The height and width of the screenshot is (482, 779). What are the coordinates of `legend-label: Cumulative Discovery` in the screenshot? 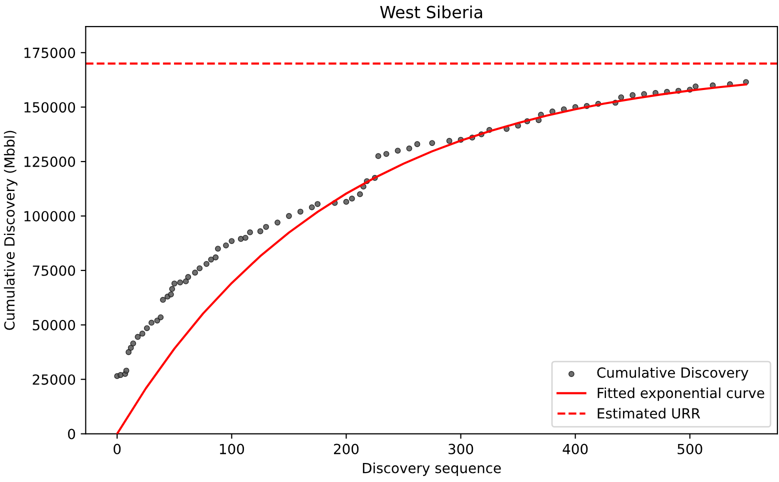 It's located at (672, 374).